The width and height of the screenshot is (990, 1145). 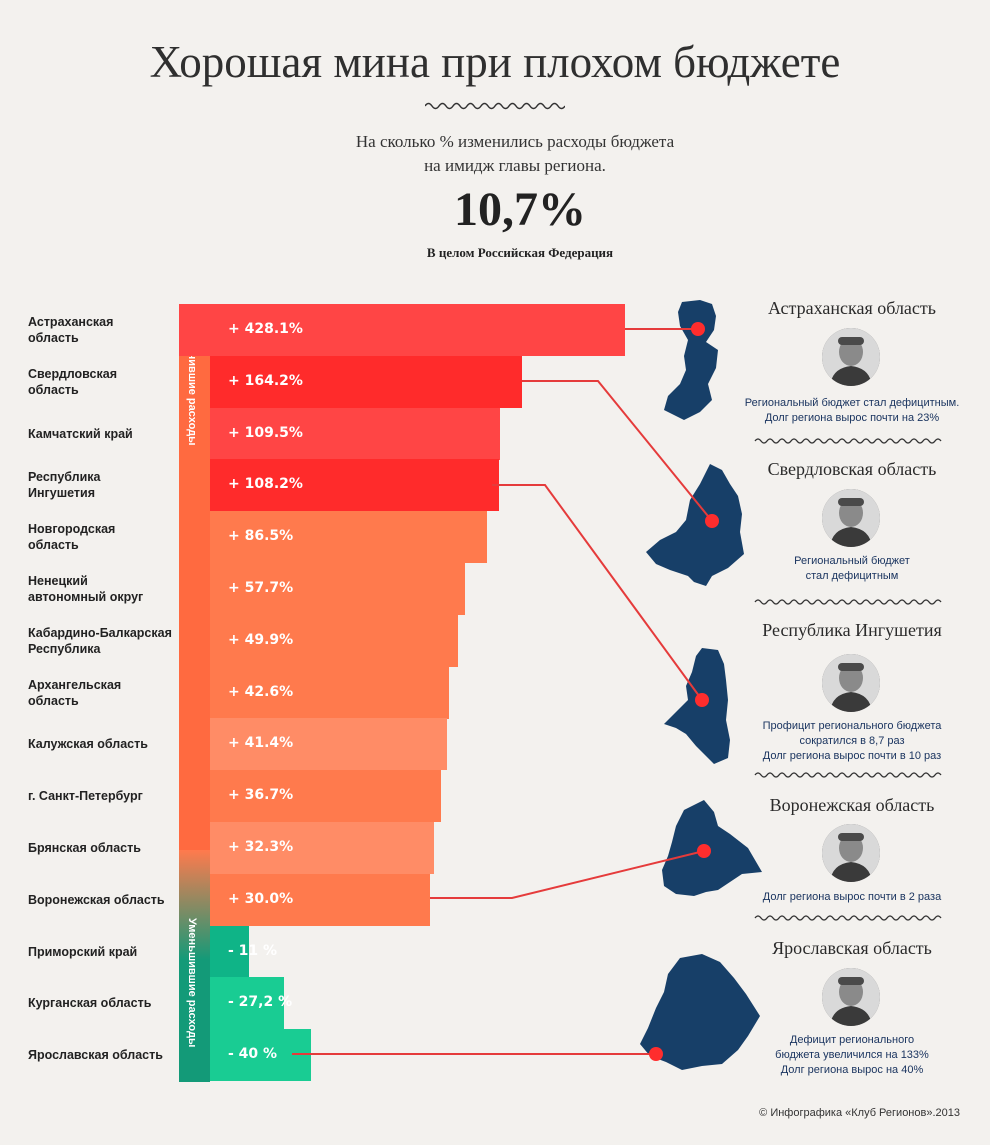 I want to click on connector-voronezh, so click(x=567, y=874).